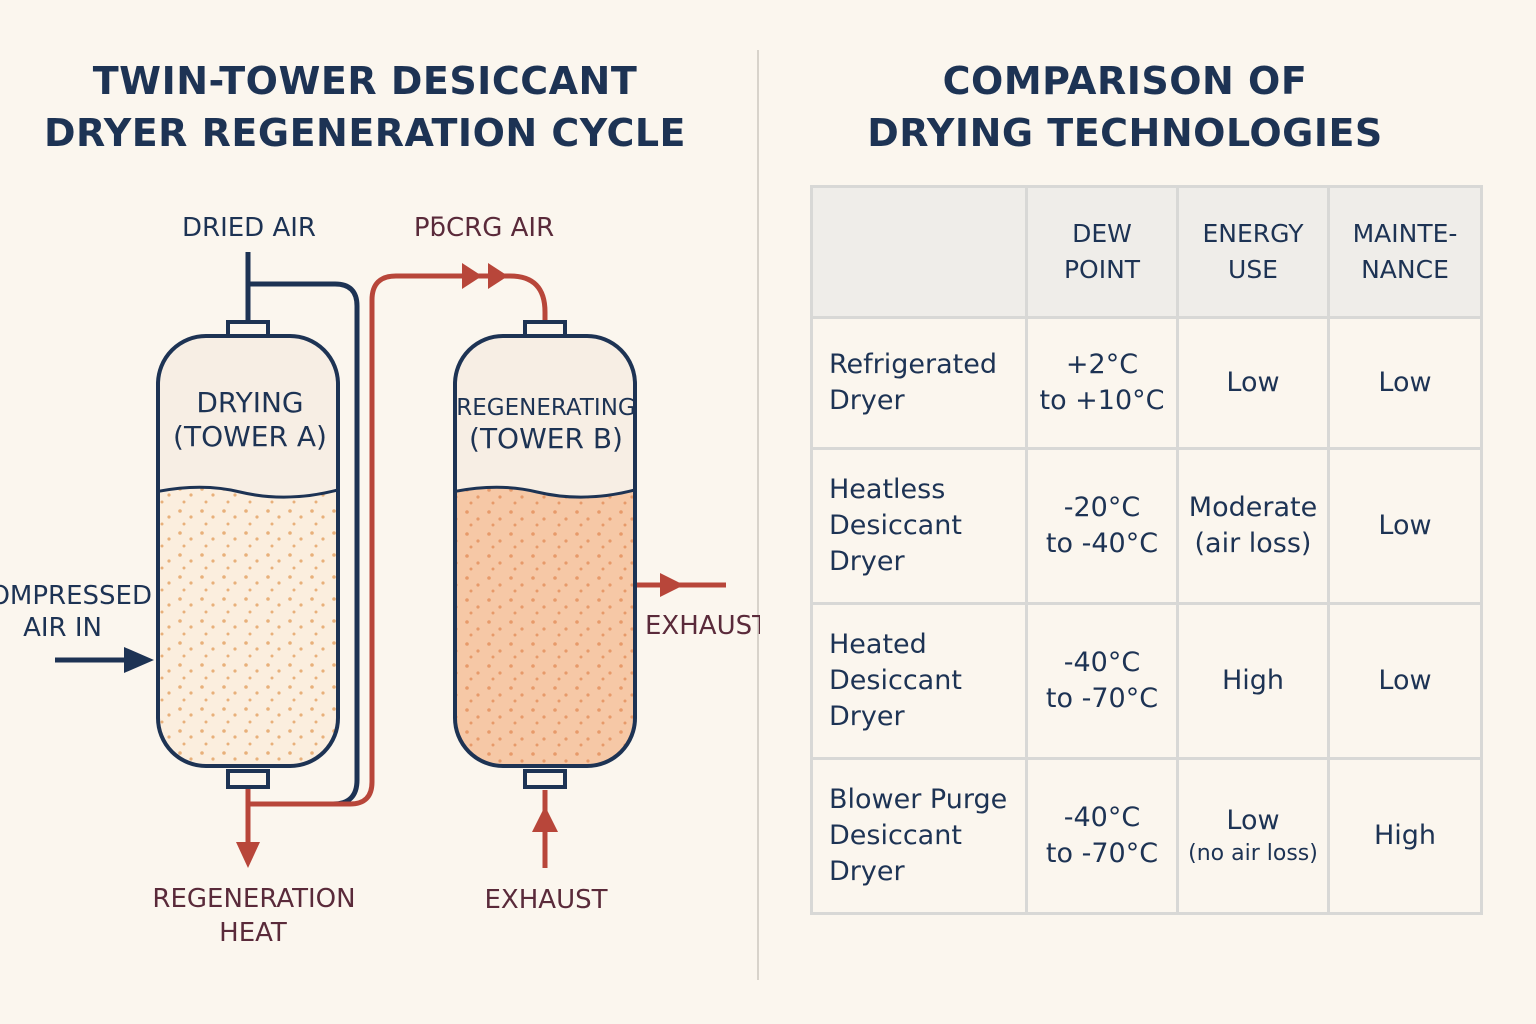 The image size is (1536, 1024). I want to click on regeneration-heat-label-line2: HEAT, so click(253, 933).